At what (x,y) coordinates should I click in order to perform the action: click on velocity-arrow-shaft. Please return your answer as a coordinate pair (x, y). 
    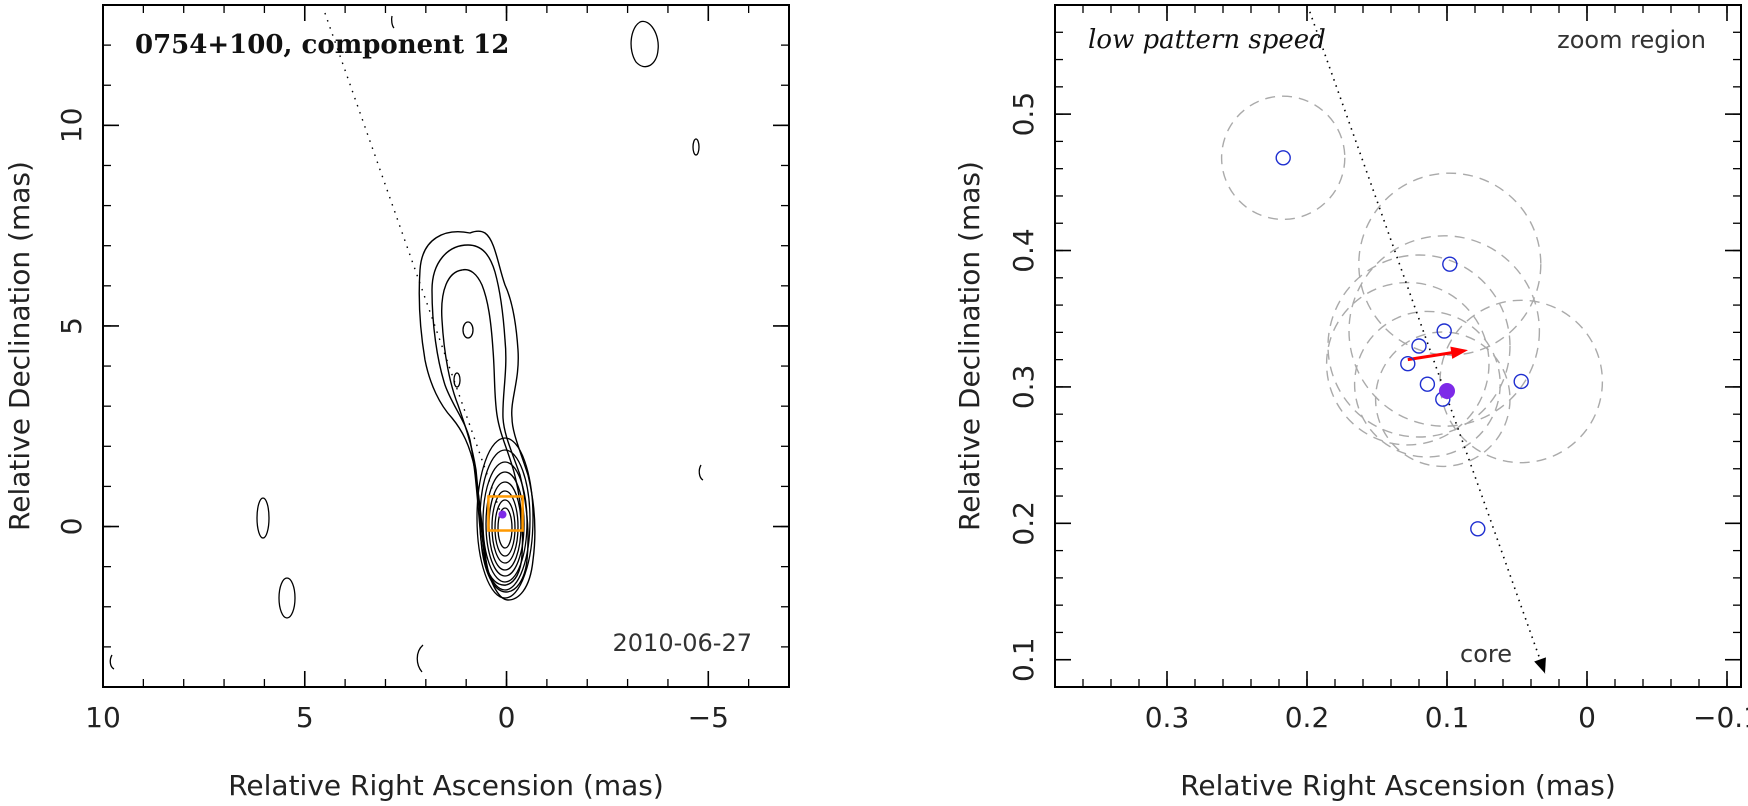
    Looking at the image, I should click on (1432, 356).